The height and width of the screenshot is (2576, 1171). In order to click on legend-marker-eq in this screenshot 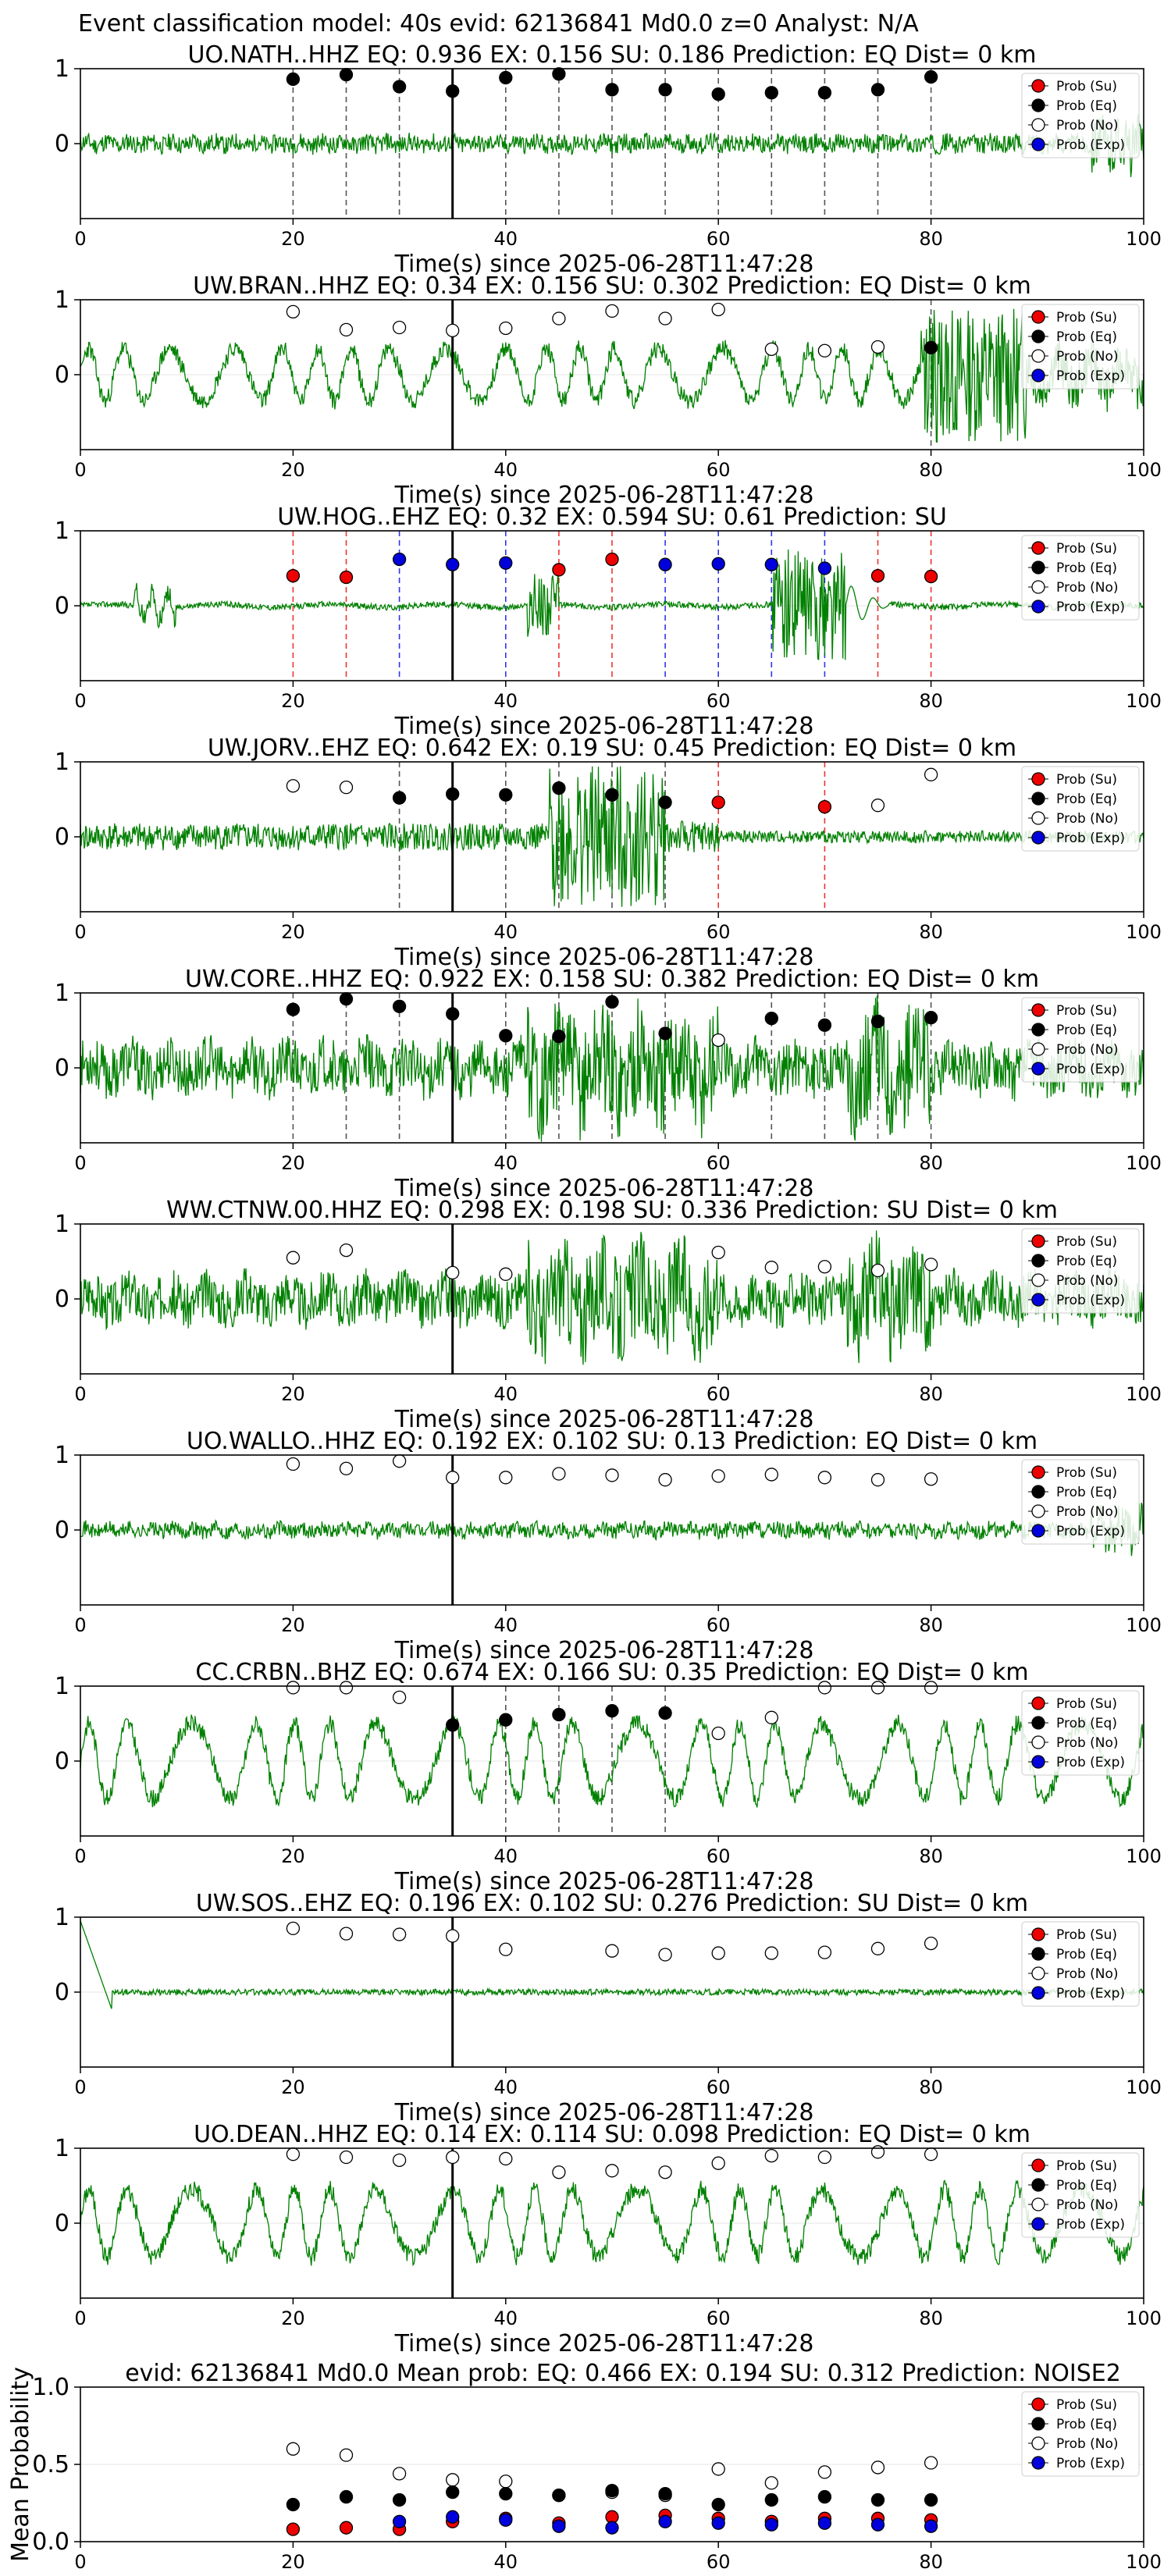, I will do `click(1038, 336)`.